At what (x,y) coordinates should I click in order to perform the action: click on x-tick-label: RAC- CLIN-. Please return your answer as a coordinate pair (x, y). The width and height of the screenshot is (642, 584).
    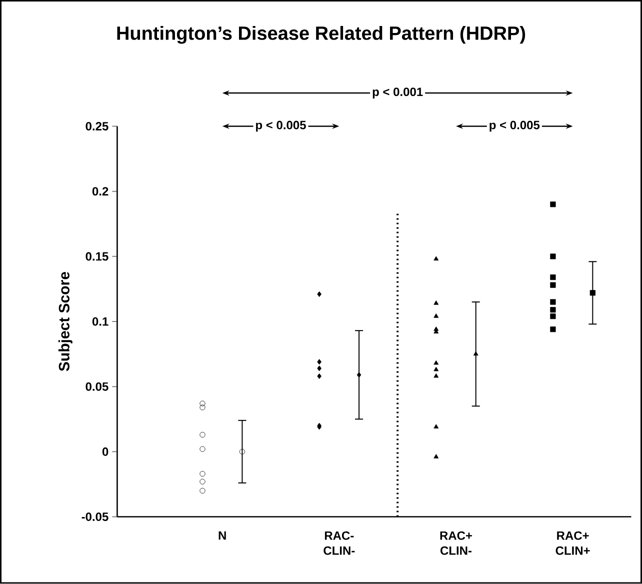
    Looking at the image, I should click on (339, 543).